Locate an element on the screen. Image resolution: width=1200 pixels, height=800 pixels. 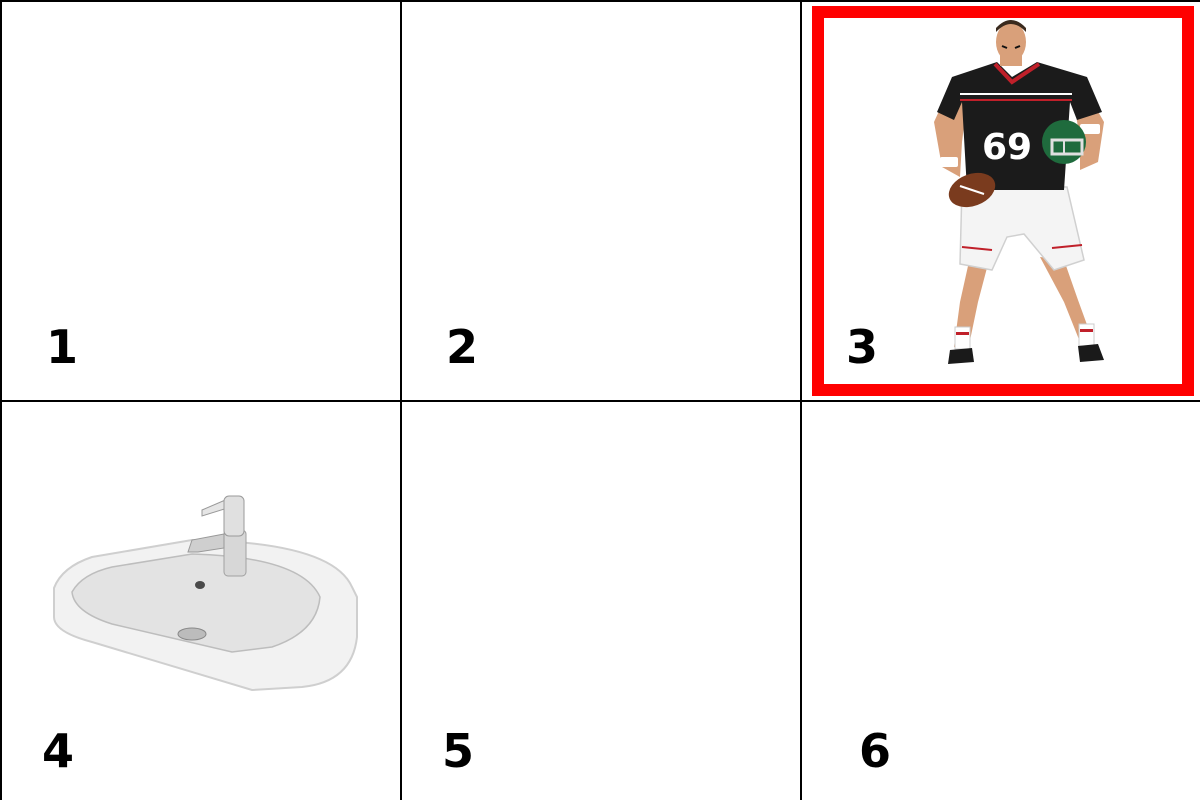
bathroom-sink-image is located at coordinates (205, 593).